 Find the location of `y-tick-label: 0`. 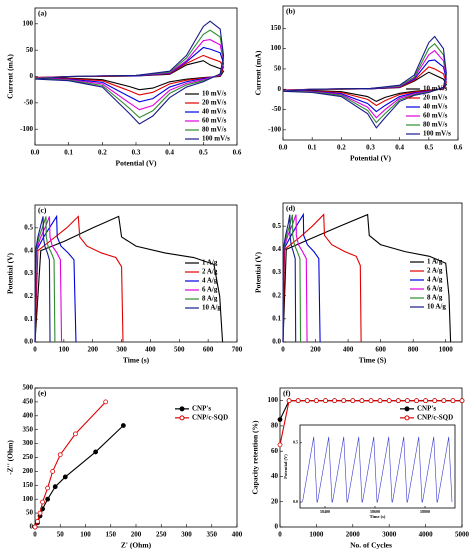

y-tick-label: 0 is located at coordinates (32, 76).